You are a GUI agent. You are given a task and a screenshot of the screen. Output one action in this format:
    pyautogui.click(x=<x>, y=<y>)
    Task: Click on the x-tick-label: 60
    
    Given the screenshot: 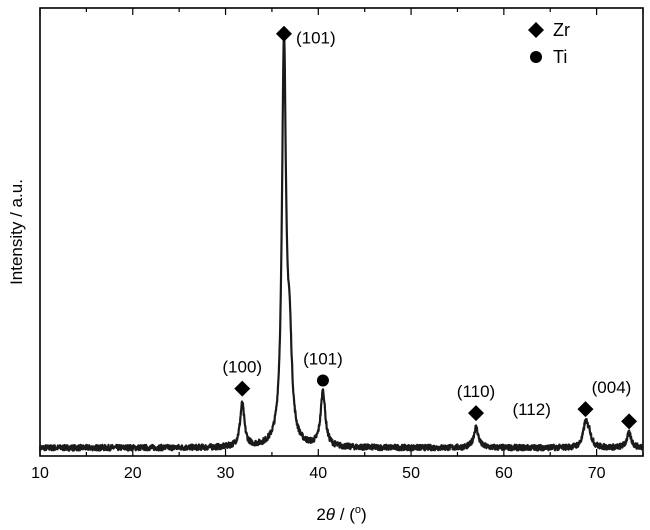 What is the action you would take?
    pyautogui.click(x=504, y=473)
    